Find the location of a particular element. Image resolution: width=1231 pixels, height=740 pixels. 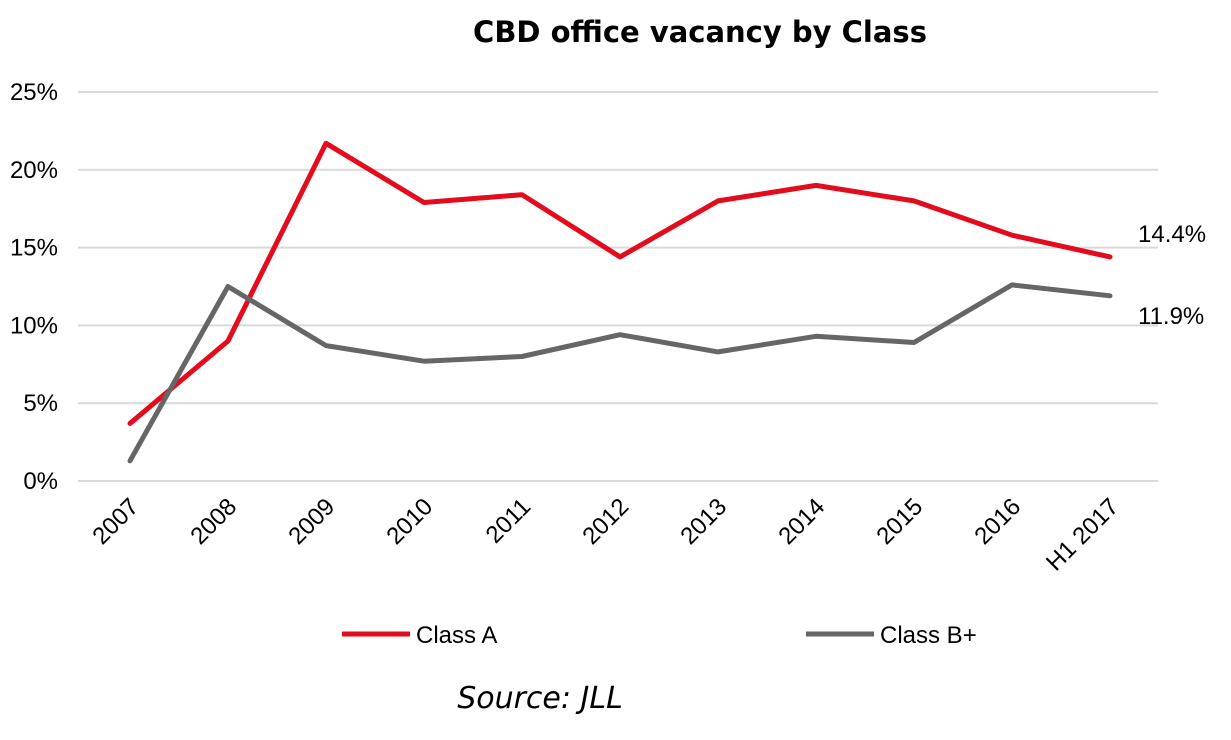

legend: Class A Class B+ is located at coordinates (659, 635).